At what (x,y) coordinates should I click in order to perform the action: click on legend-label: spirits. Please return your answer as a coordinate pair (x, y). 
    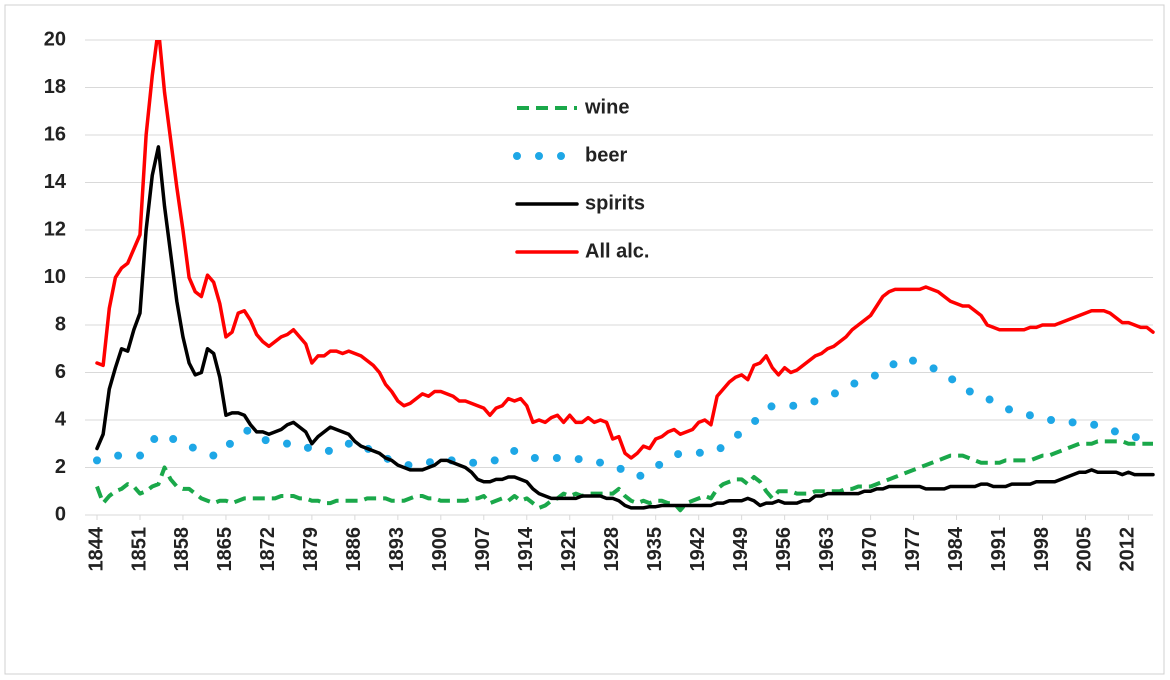
    Looking at the image, I should click on (615, 203).